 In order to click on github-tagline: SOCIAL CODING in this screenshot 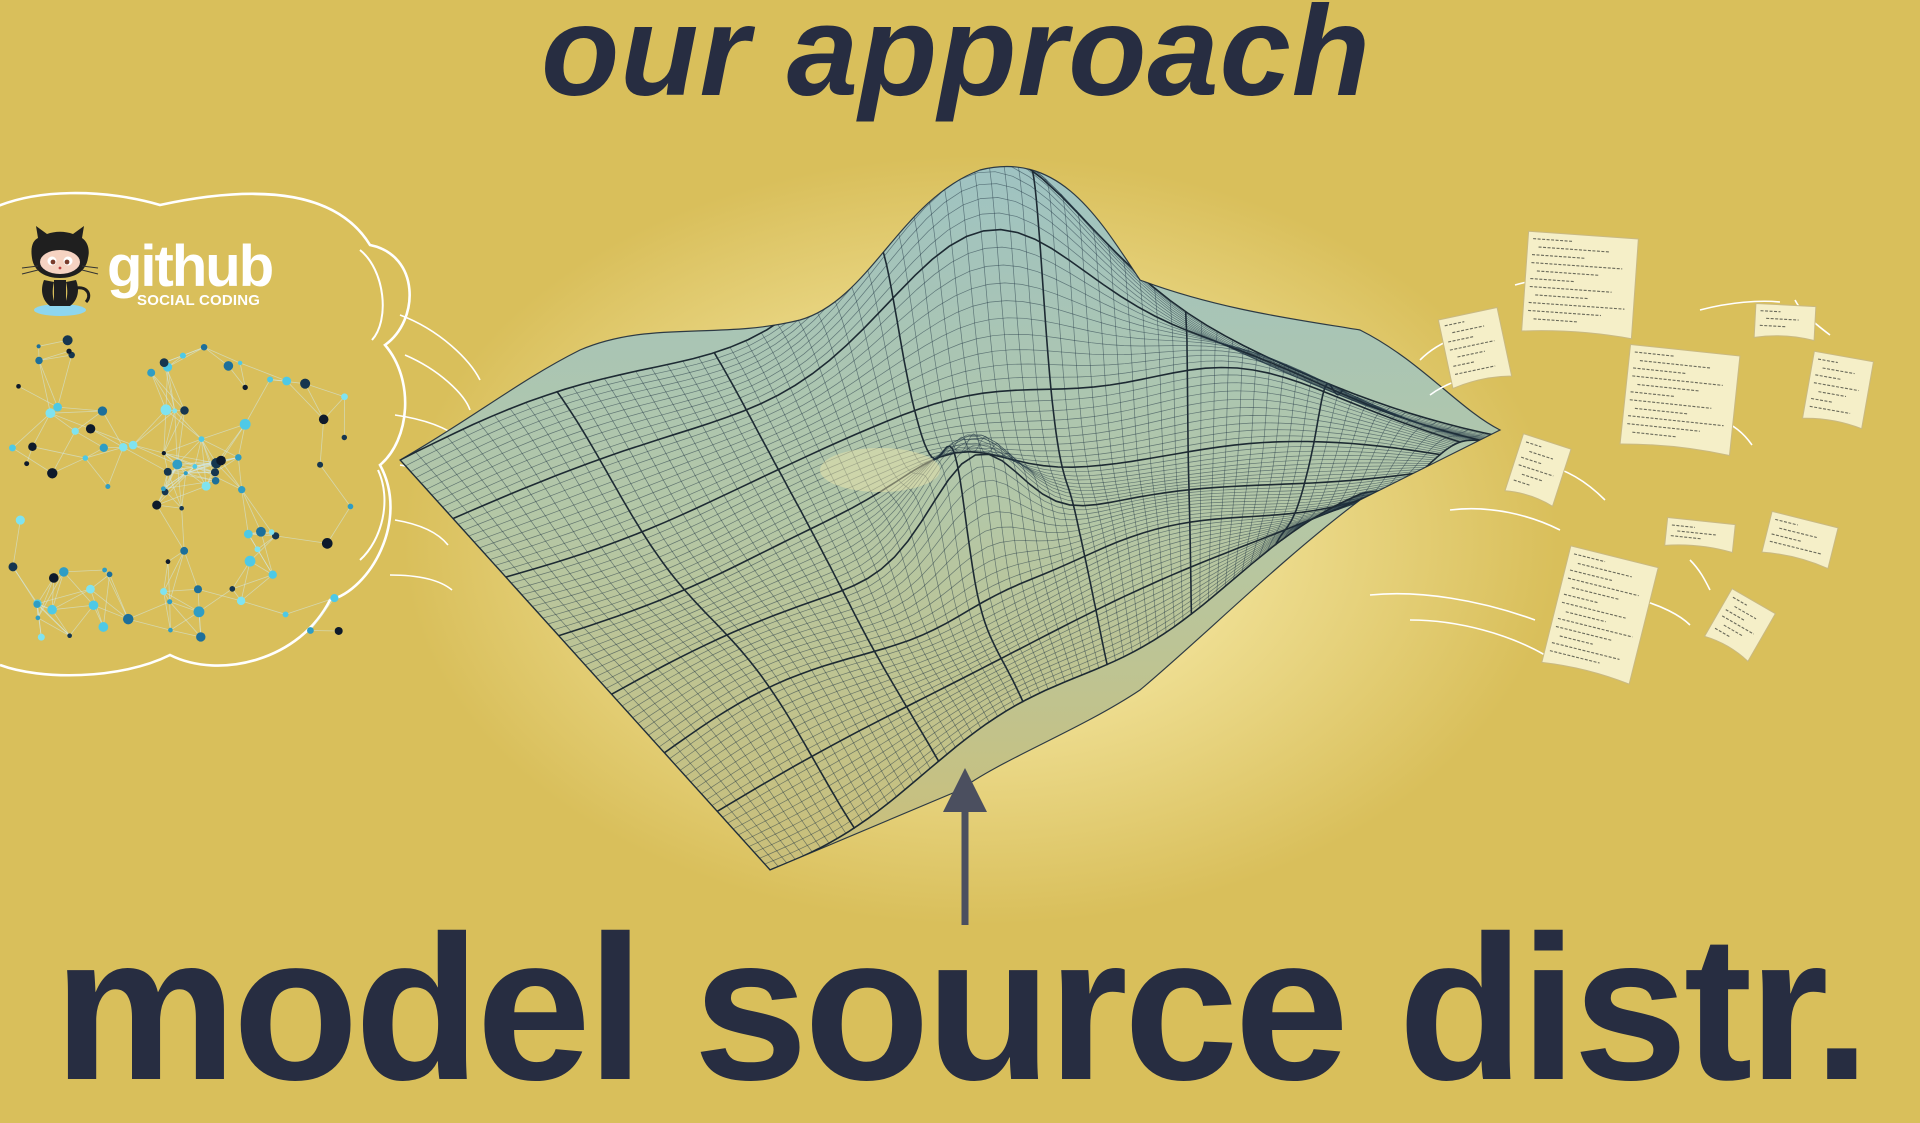, I will do `click(204, 300)`.